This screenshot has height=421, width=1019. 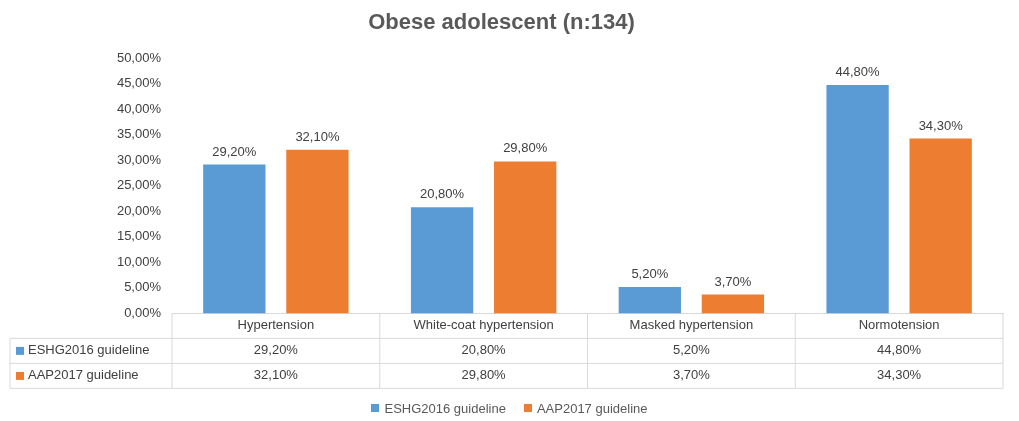 I want to click on data-label: 20,80%, so click(x=484, y=350).